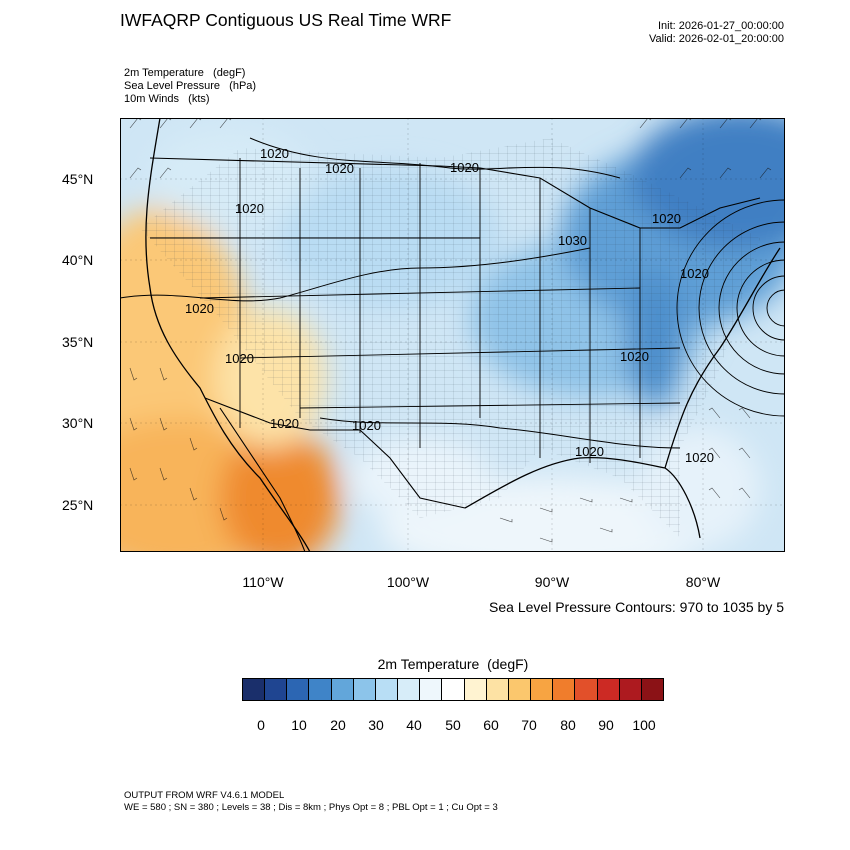 The width and height of the screenshot is (850, 850). Describe the element at coordinates (491, 725) in the screenshot. I see `colorbar-label: 60` at that location.